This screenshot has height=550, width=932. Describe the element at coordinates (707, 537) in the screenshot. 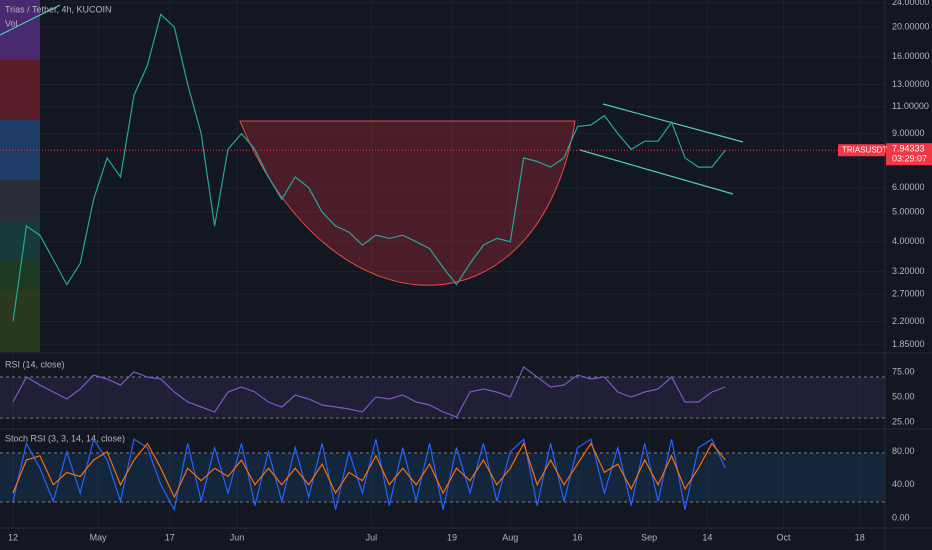

I see `x-tick-label: 14` at that location.